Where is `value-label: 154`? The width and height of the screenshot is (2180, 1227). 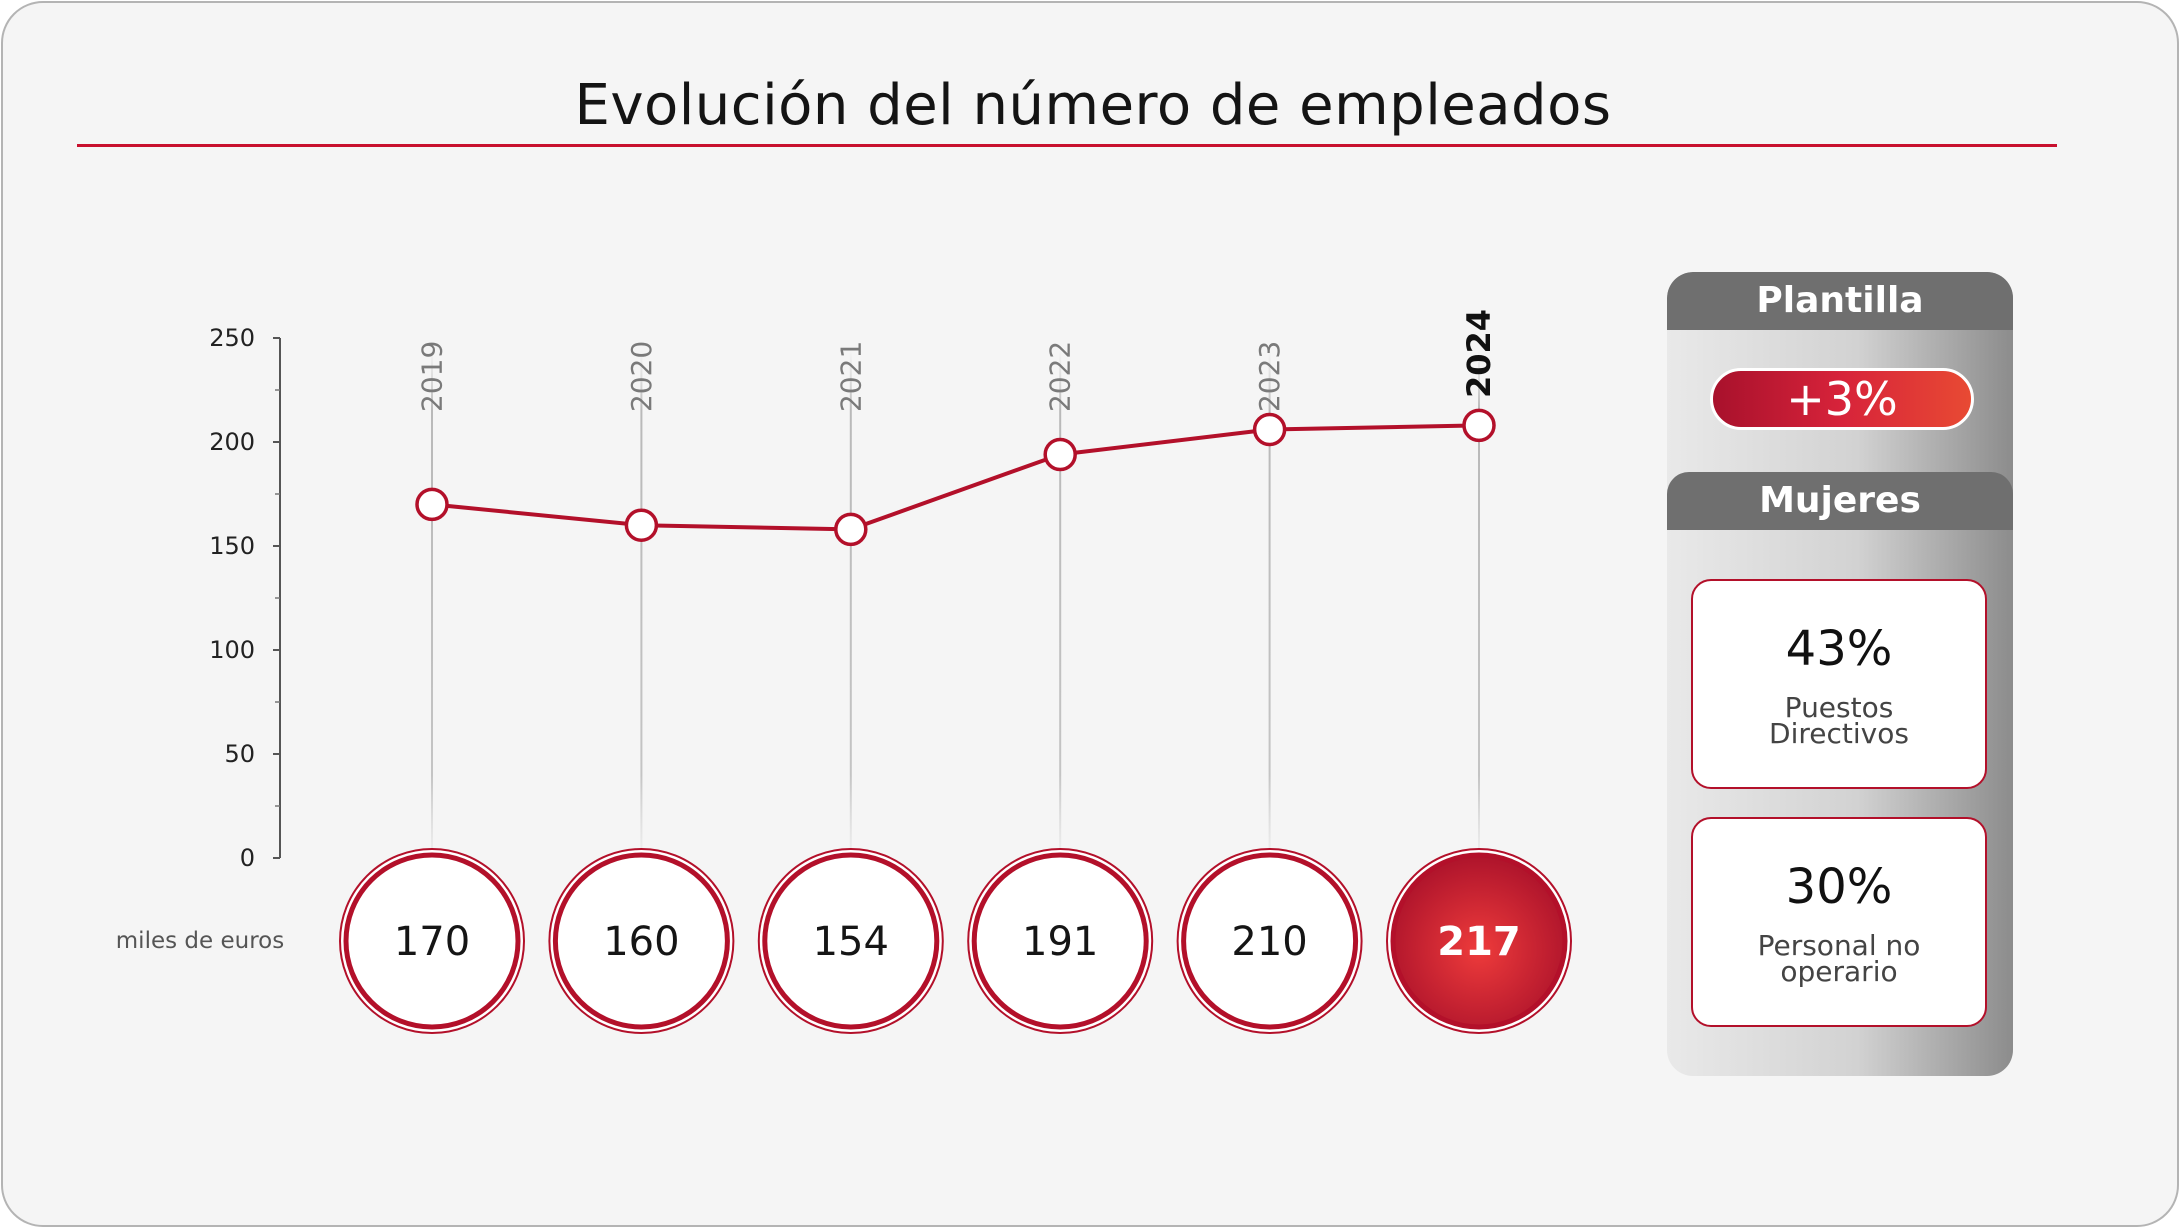
value-label: 154 is located at coordinates (851, 942).